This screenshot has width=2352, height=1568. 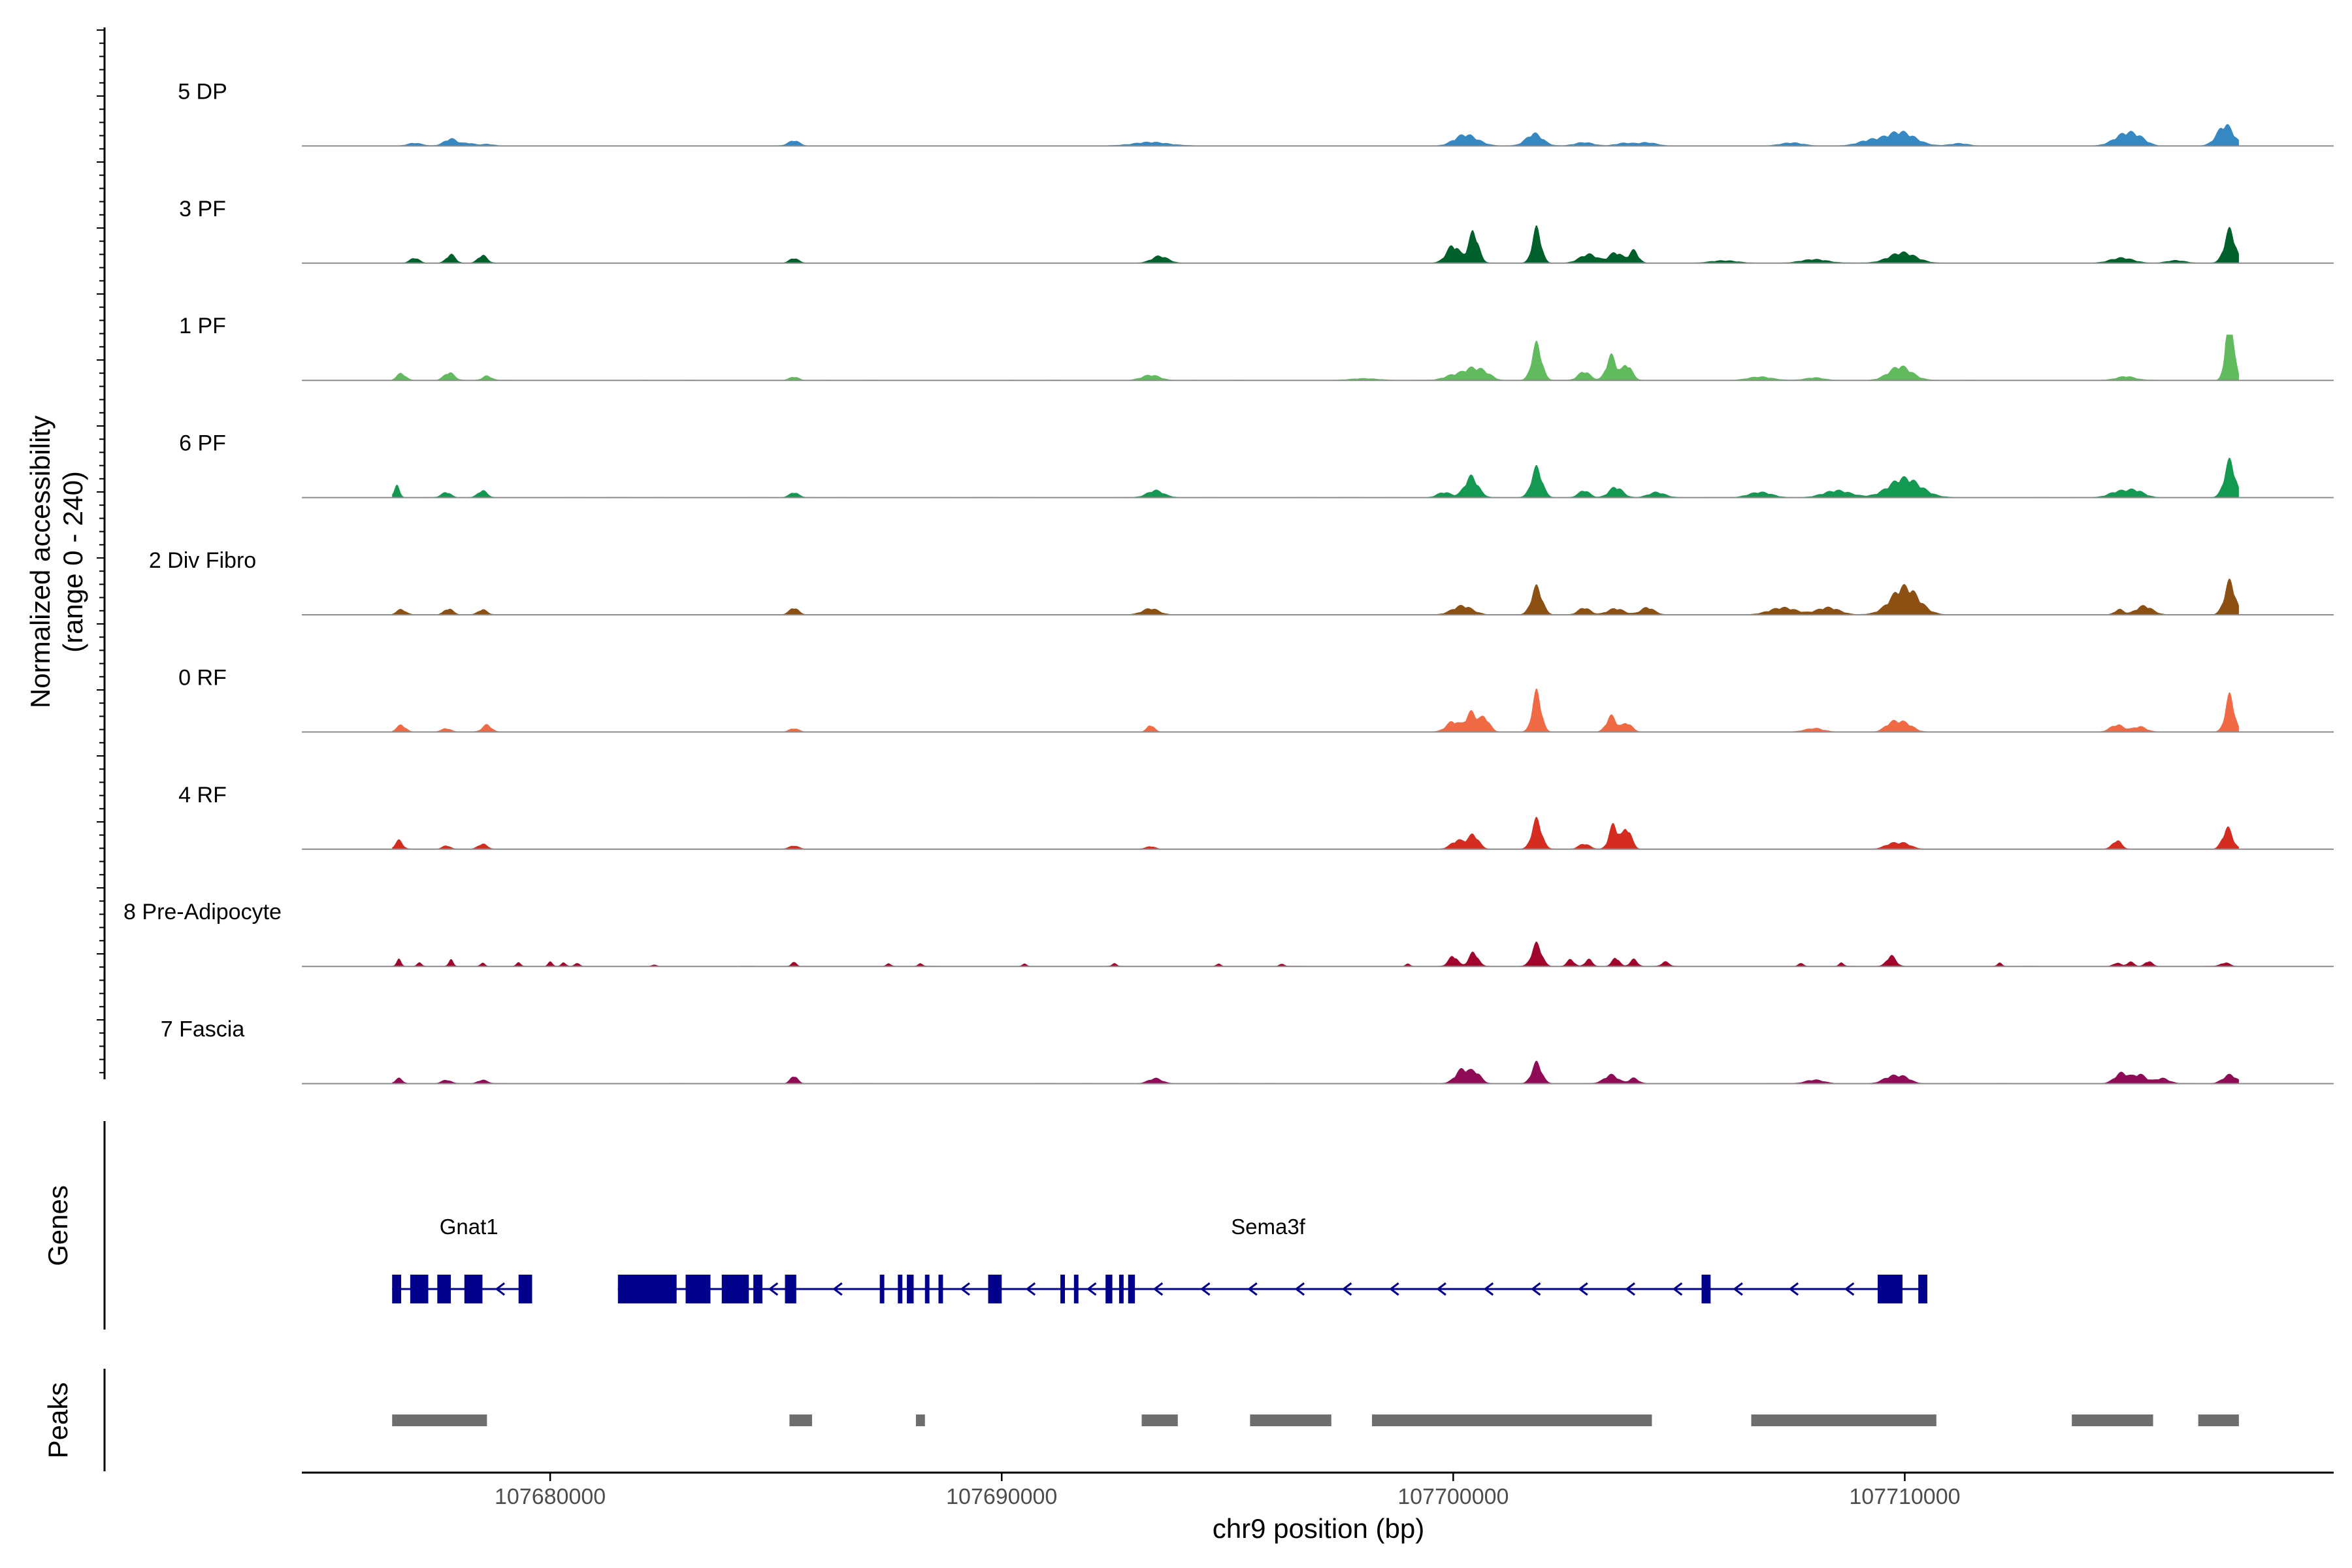 I want to click on x-axis-title: chr9 position (bp), so click(x=1319, y=1528).